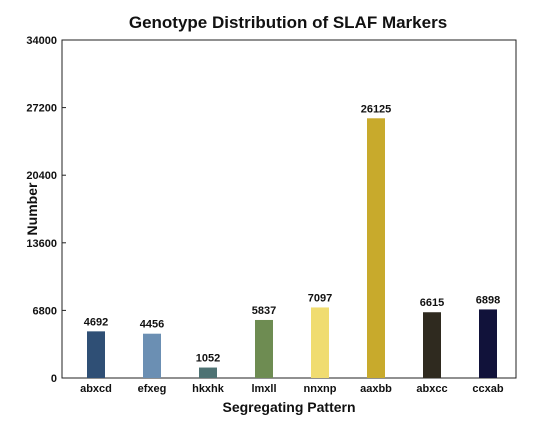 The width and height of the screenshot is (552, 423). I want to click on y-tick-label: 13600, so click(41, 244).